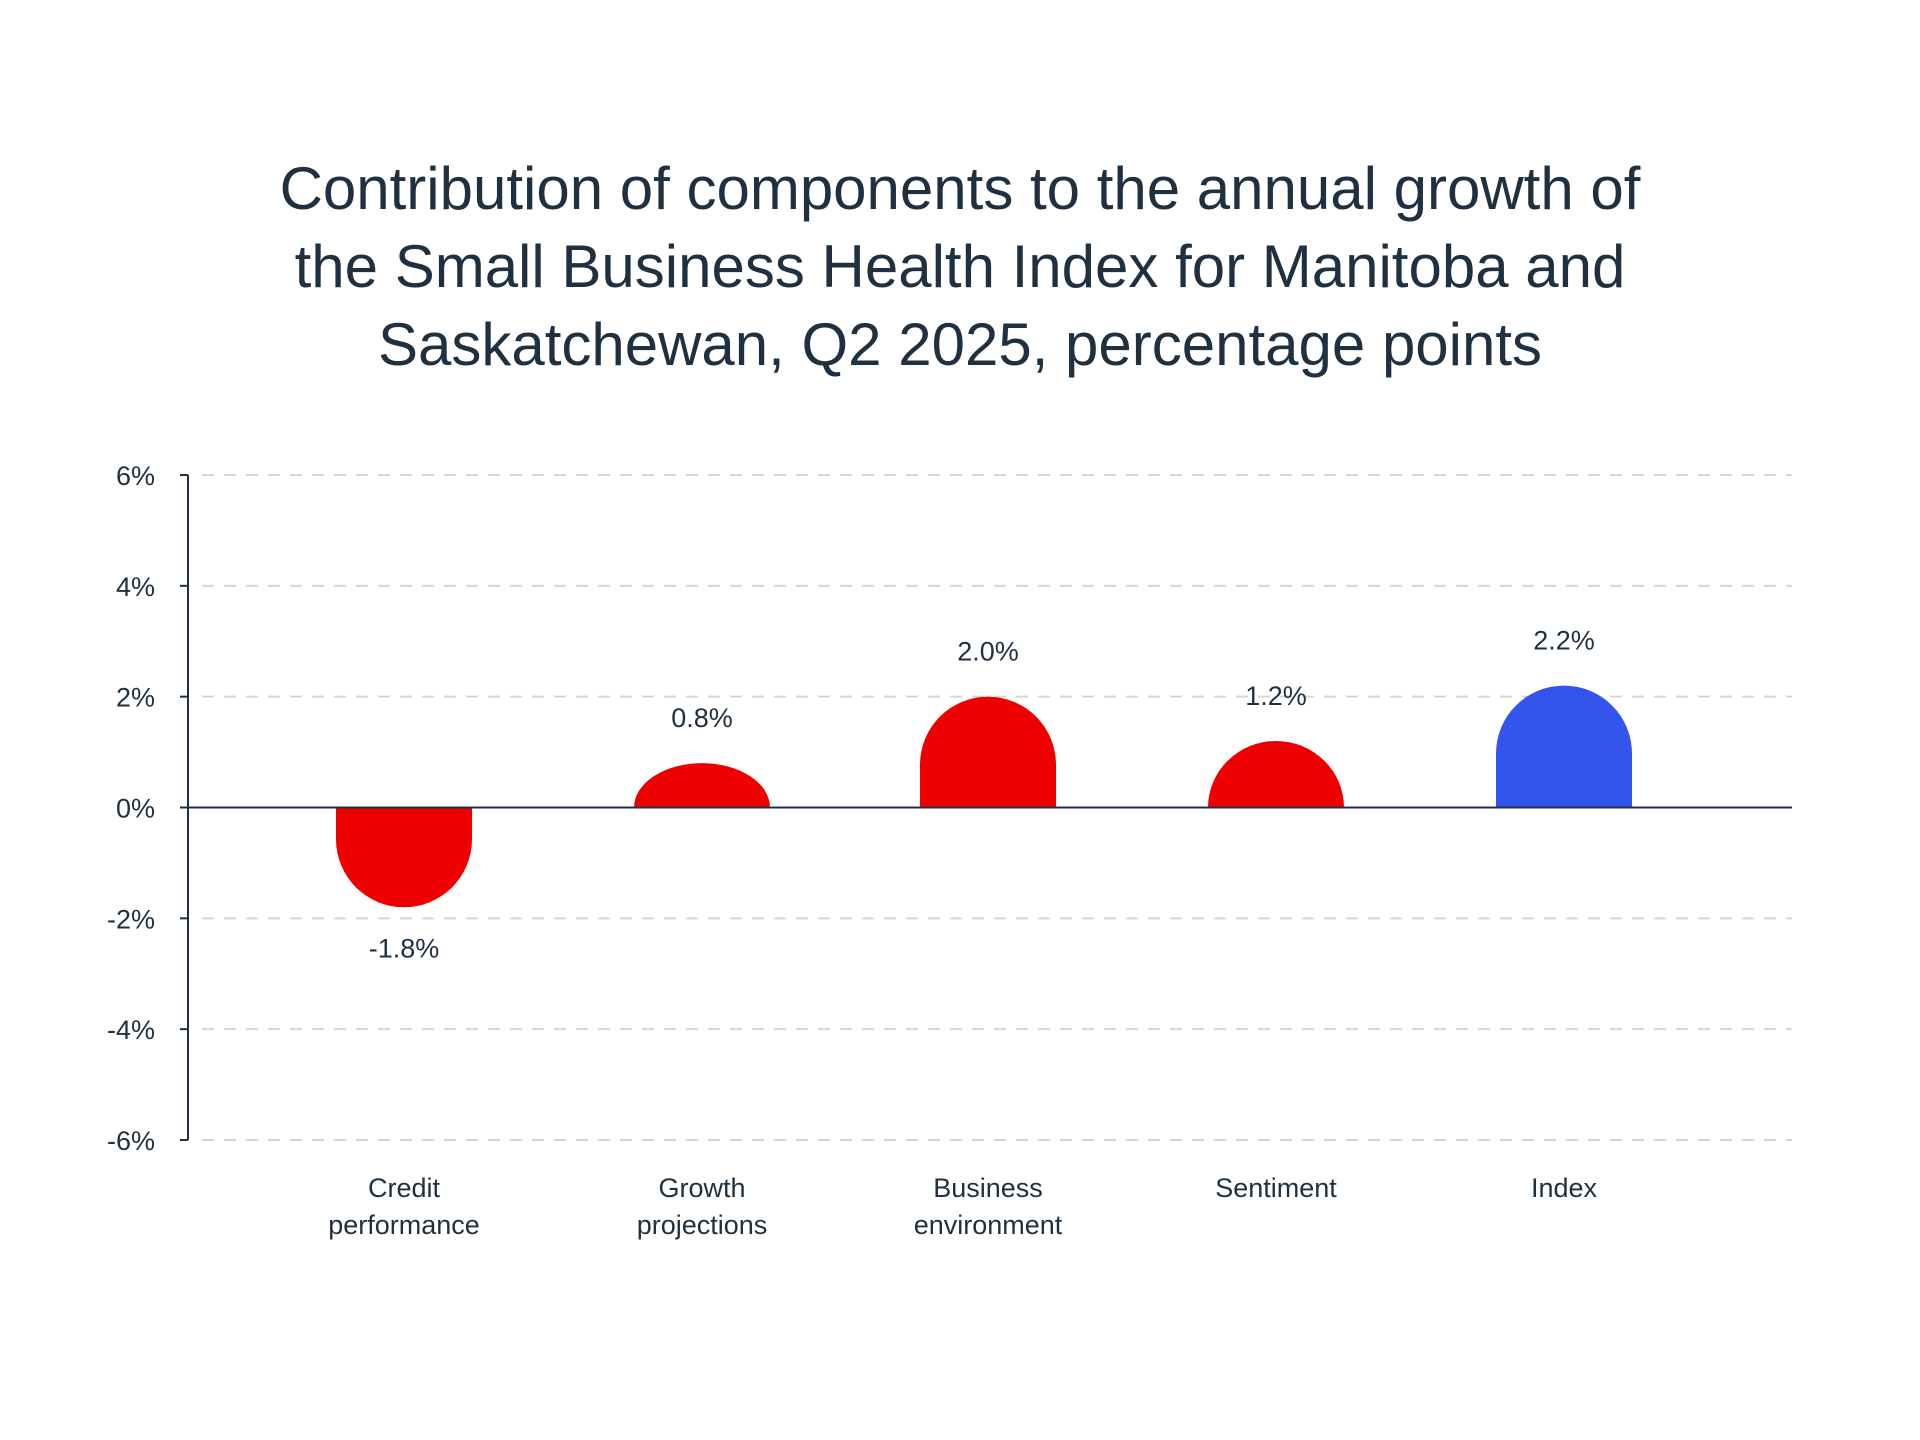 Image resolution: width=1920 pixels, height=1440 pixels. What do you see at coordinates (701, 1188) in the screenshot?
I see `x-tick-label-line: Growth` at bounding box center [701, 1188].